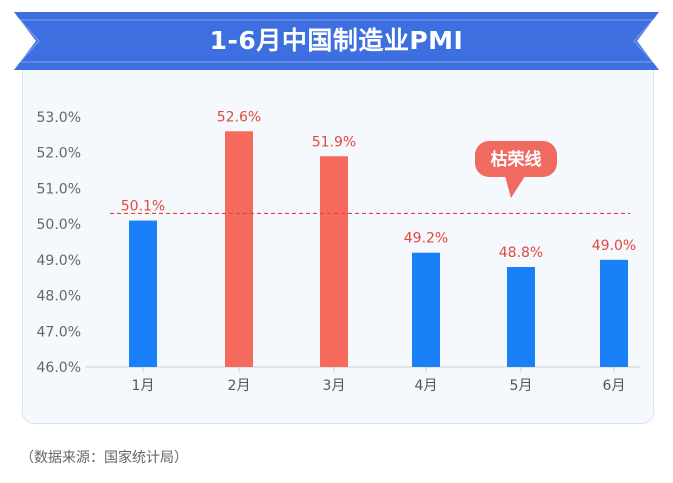 Image resolution: width=673 pixels, height=483 pixels. I want to click on banner-ribbon-shape, so click(336, 41).